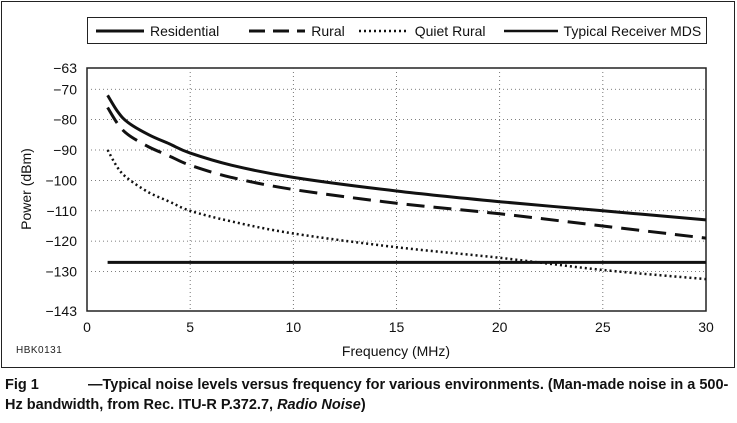 The height and width of the screenshot is (423, 737). I want to click on y-axis-label: Power (dBm), so click(26, 189).